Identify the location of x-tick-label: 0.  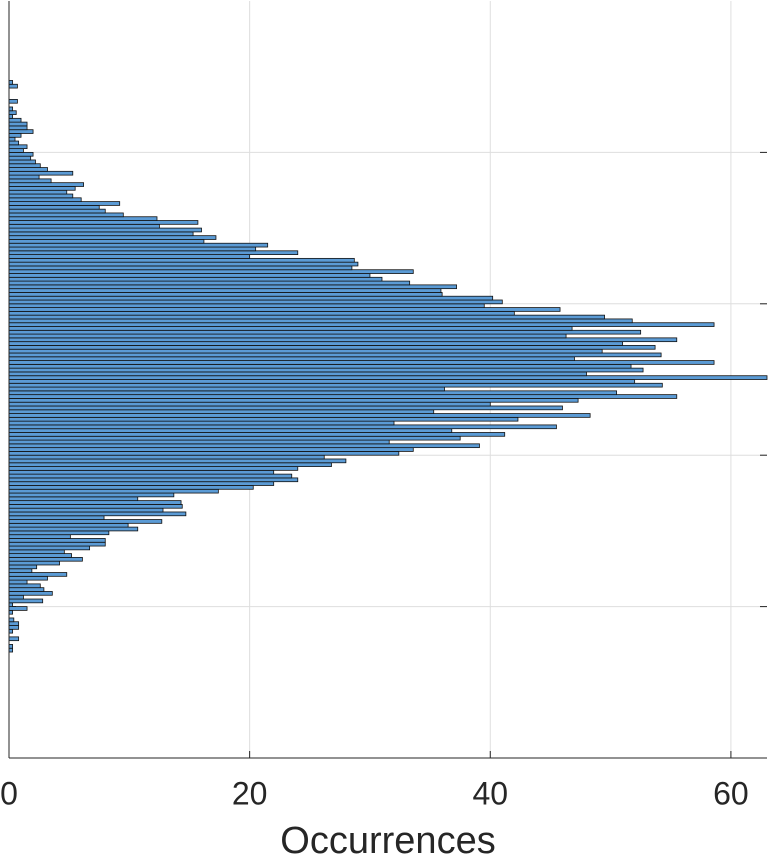
(9, 793).